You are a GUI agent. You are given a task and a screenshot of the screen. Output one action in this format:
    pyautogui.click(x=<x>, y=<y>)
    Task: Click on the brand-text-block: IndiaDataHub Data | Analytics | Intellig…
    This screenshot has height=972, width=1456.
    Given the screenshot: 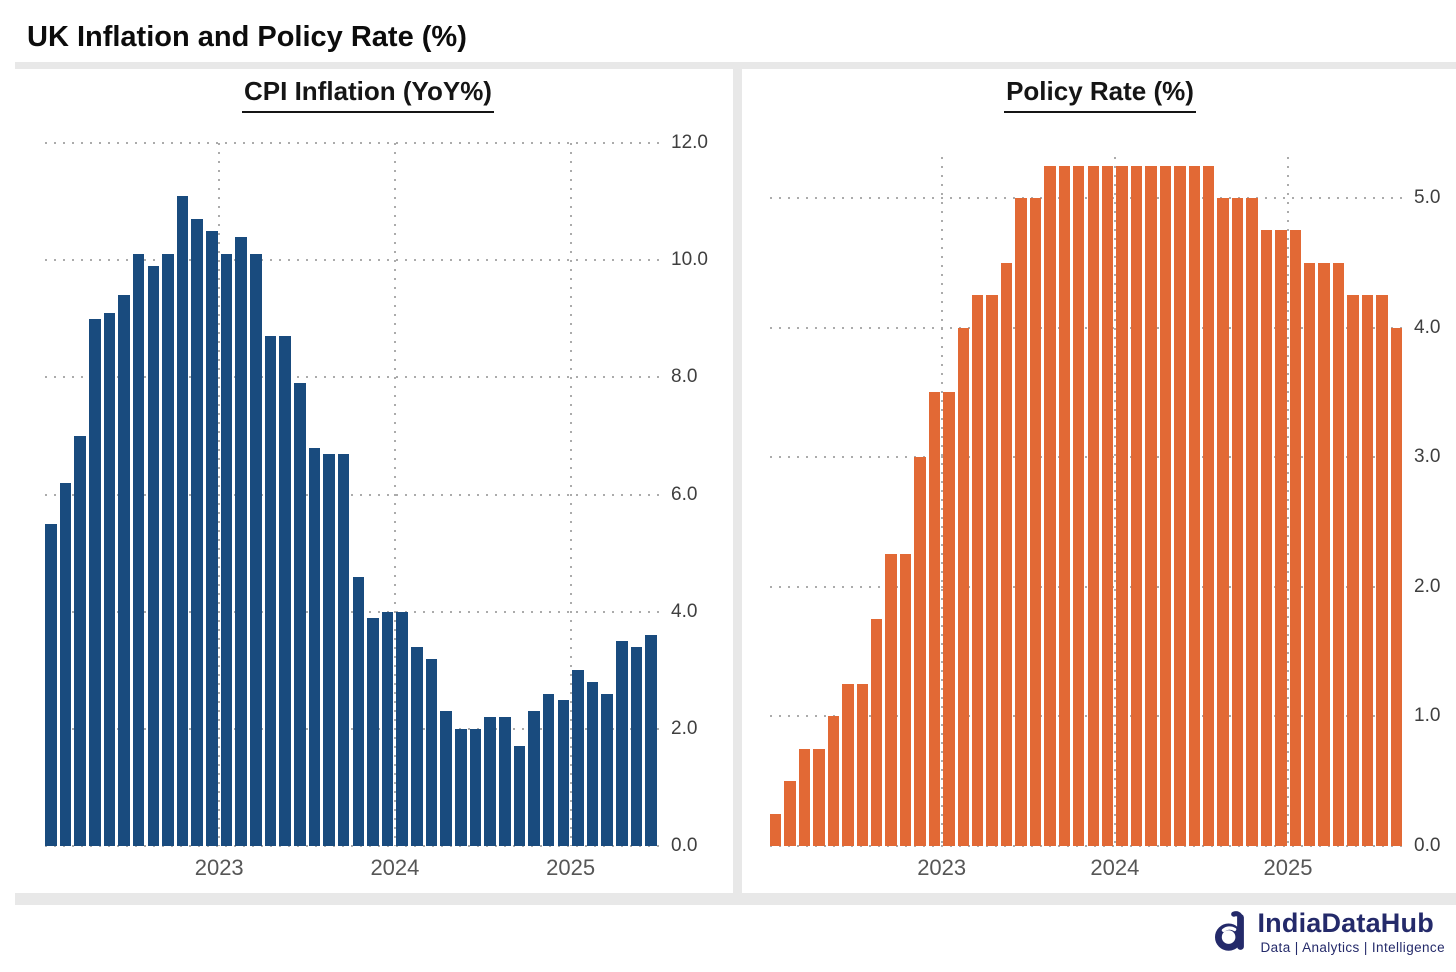 What is the action you would take?
    pyautogui.click(x=1351, y=931)
    